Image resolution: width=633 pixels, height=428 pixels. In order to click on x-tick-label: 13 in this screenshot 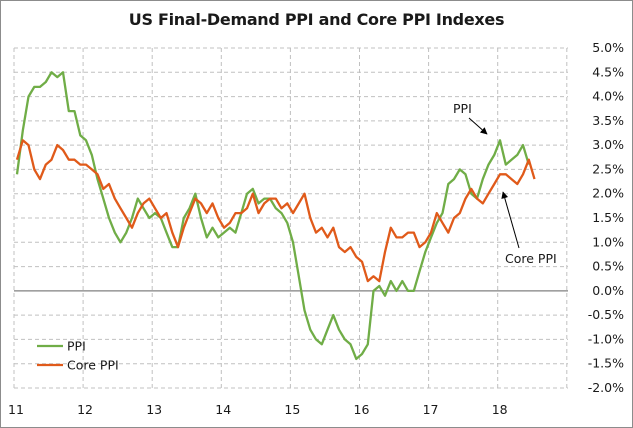, I will do `click(154, 409)`.